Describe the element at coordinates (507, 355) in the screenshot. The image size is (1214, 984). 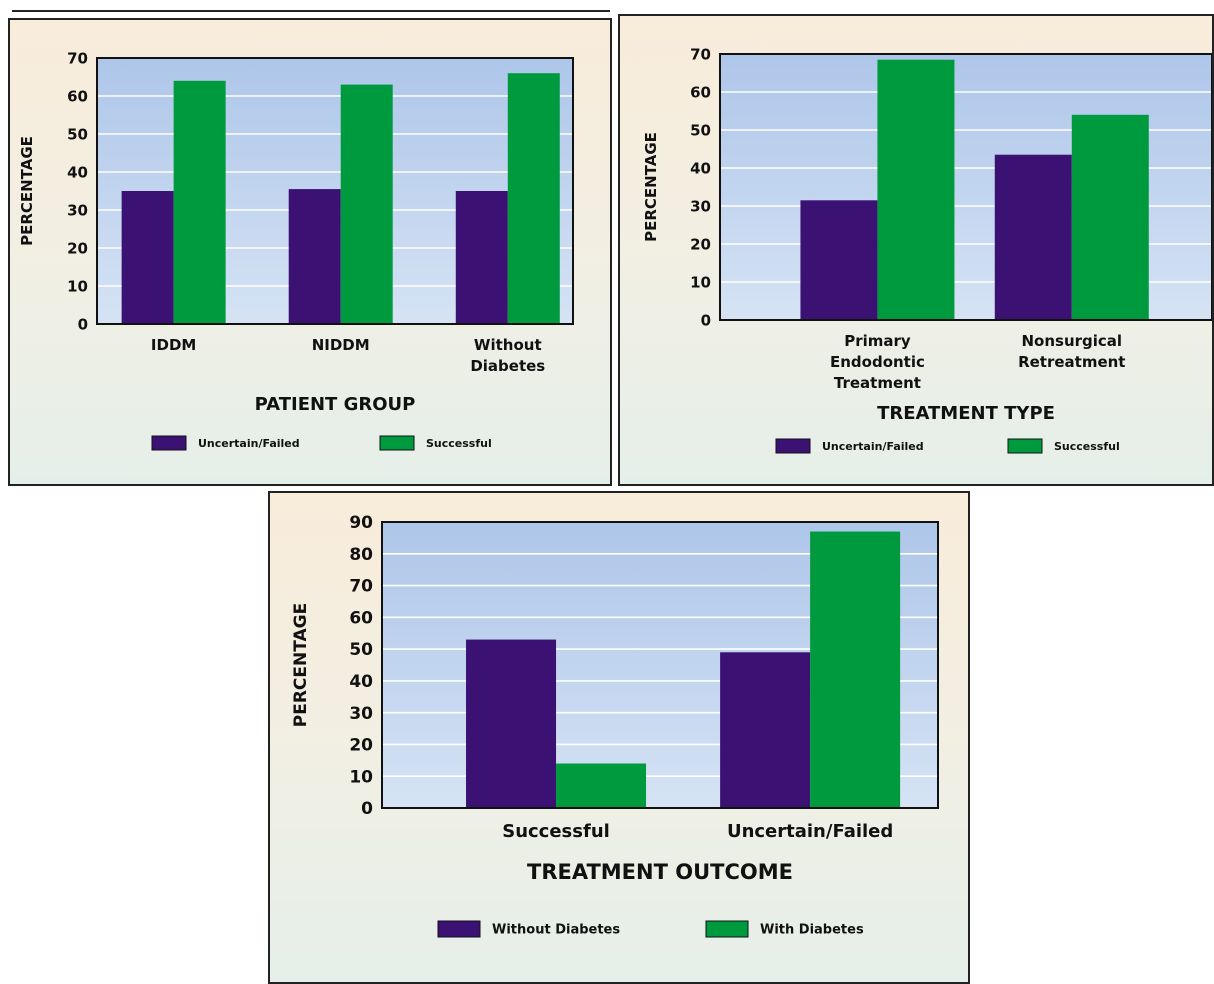
I see `x-tick-label: Without Diabetes` at that location.